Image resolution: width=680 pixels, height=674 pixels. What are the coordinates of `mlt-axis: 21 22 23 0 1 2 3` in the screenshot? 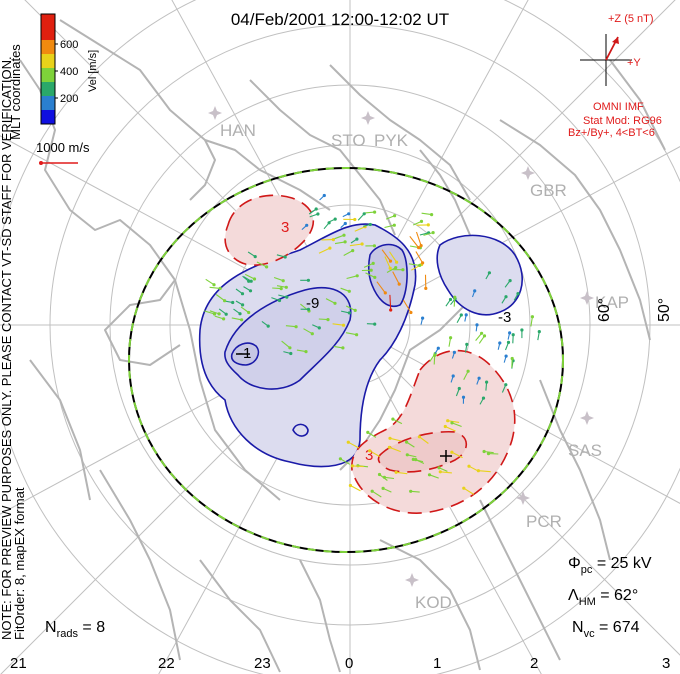 It's located at (340, 663).